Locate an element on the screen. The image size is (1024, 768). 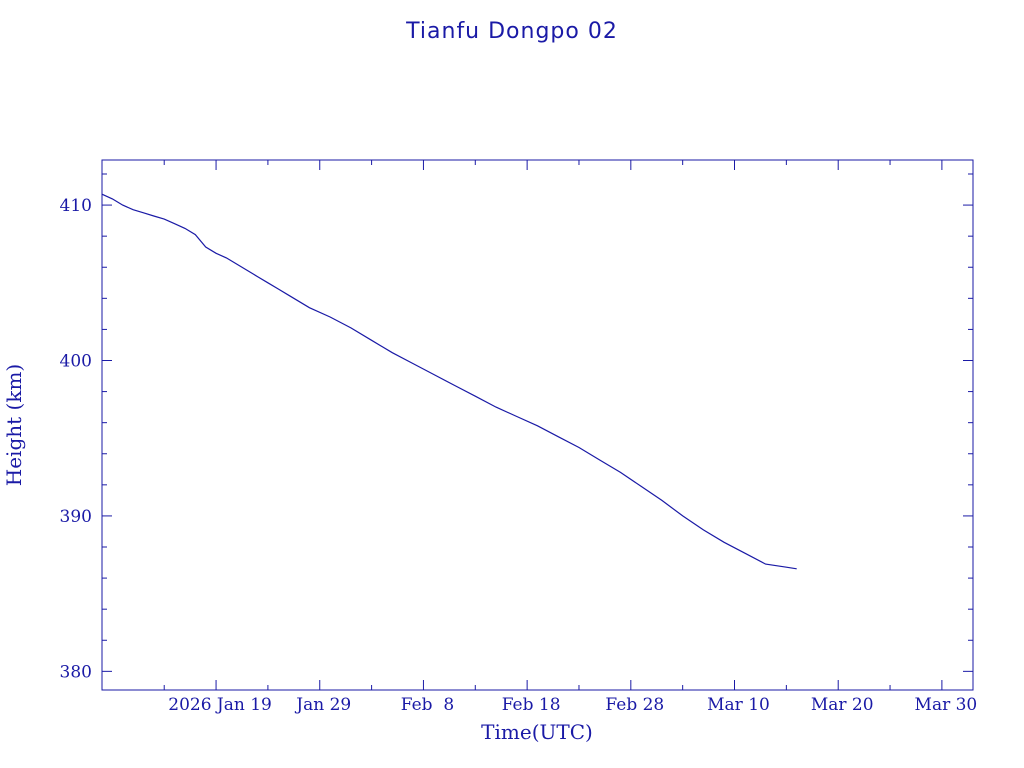
x-tick-label: Mar 30 is located at coordinates (946, 705).